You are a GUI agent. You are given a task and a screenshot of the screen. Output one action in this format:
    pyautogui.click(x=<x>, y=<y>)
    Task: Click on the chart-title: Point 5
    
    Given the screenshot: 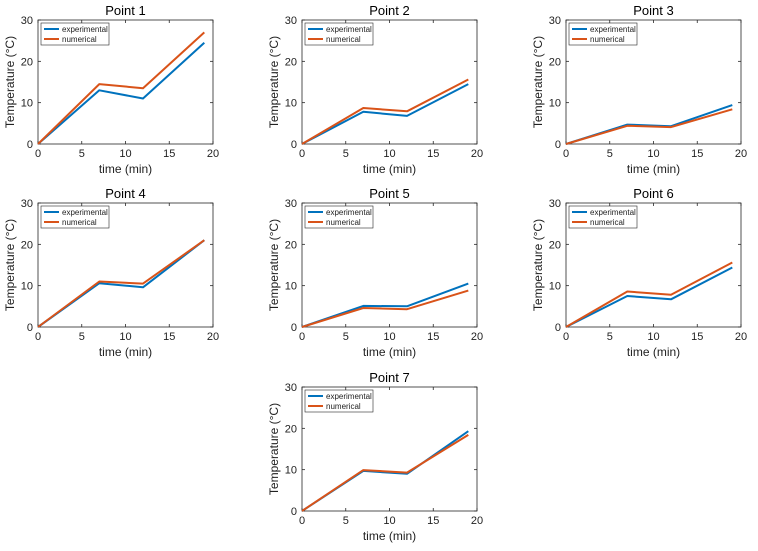 What is the action you would take?
    pyautogui.click(x=389, y=193)
    